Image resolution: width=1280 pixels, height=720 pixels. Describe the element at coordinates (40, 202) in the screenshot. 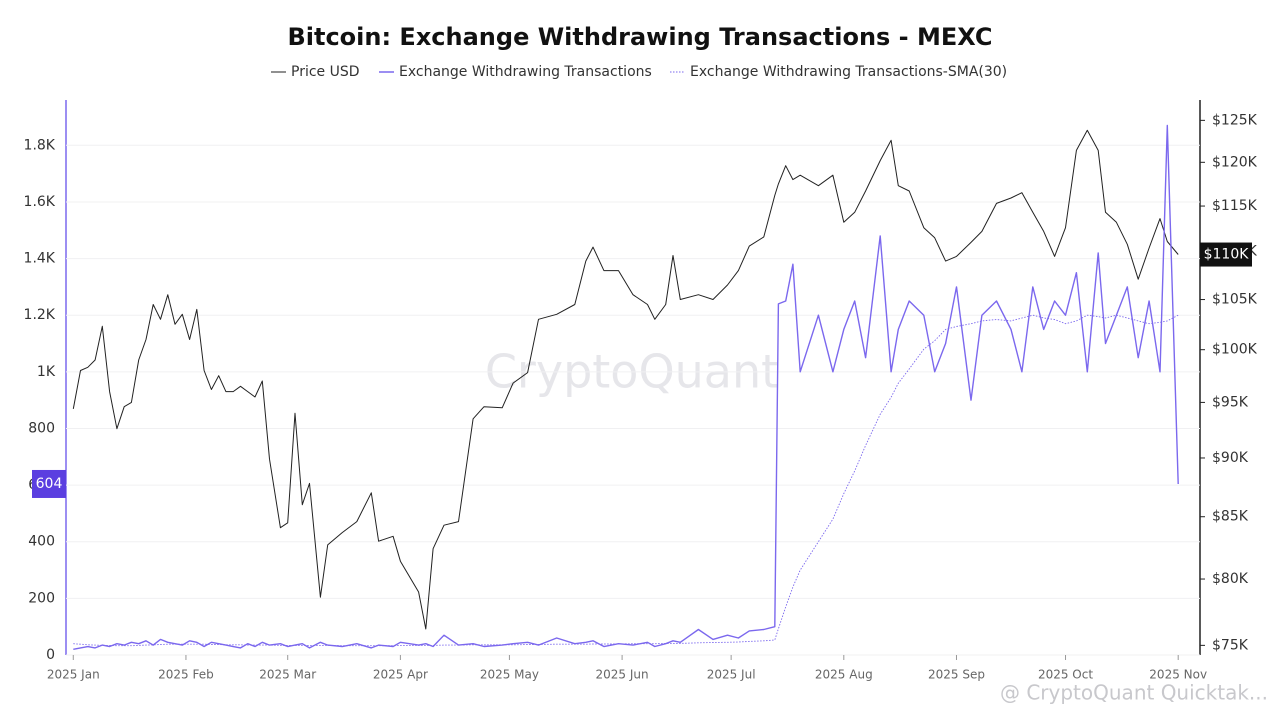

I see `y-tick-label: 1.6K` at that location.